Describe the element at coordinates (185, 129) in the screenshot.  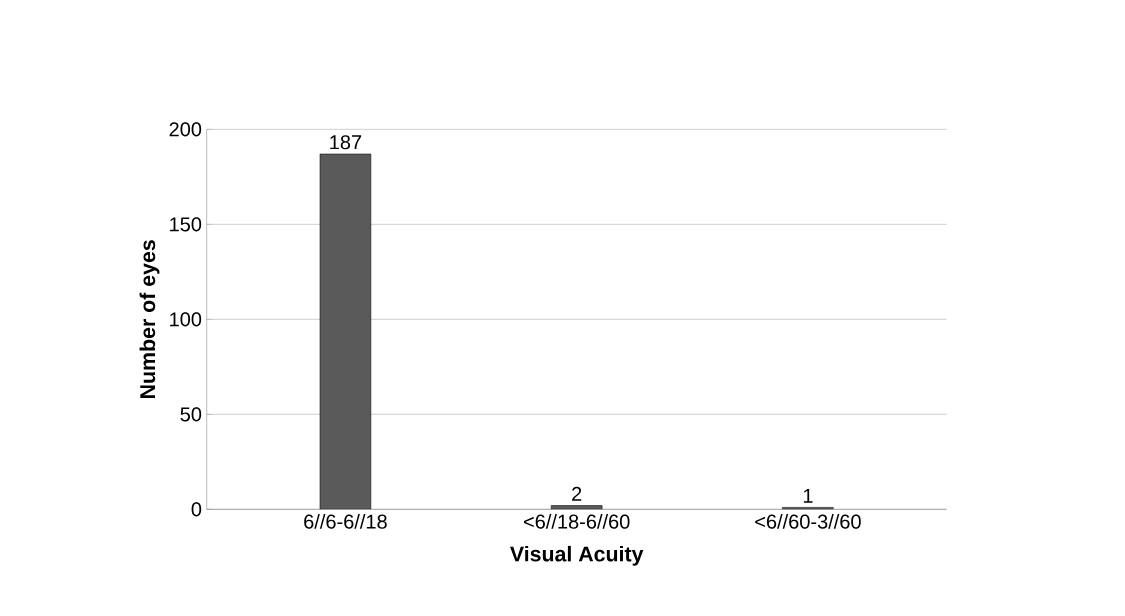
I see `y-tick-label: 200` at that location.